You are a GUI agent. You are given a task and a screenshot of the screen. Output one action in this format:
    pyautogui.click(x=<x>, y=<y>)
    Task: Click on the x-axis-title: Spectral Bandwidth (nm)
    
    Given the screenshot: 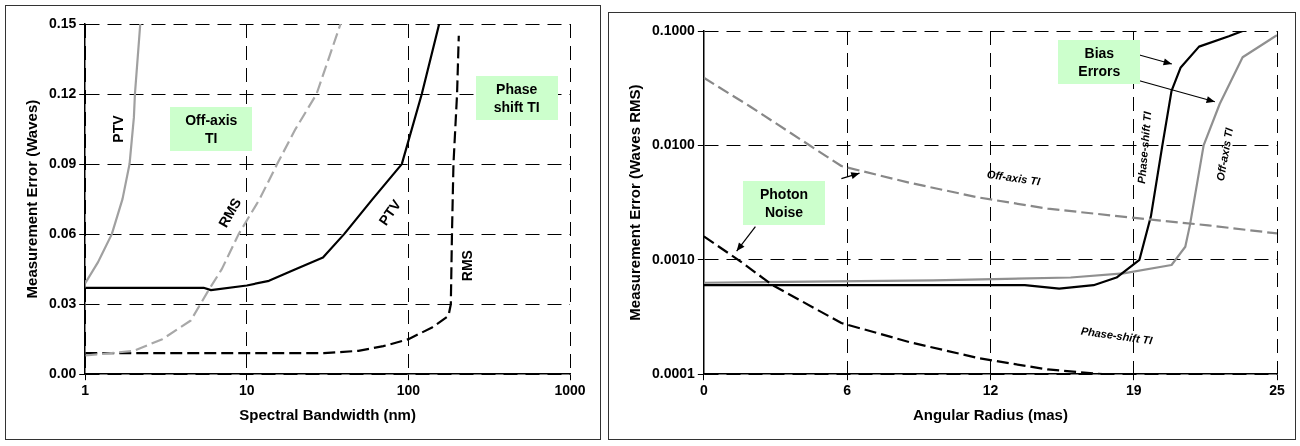 What is the action you would take?
    pyautogui.click(x=327, y=415)
    